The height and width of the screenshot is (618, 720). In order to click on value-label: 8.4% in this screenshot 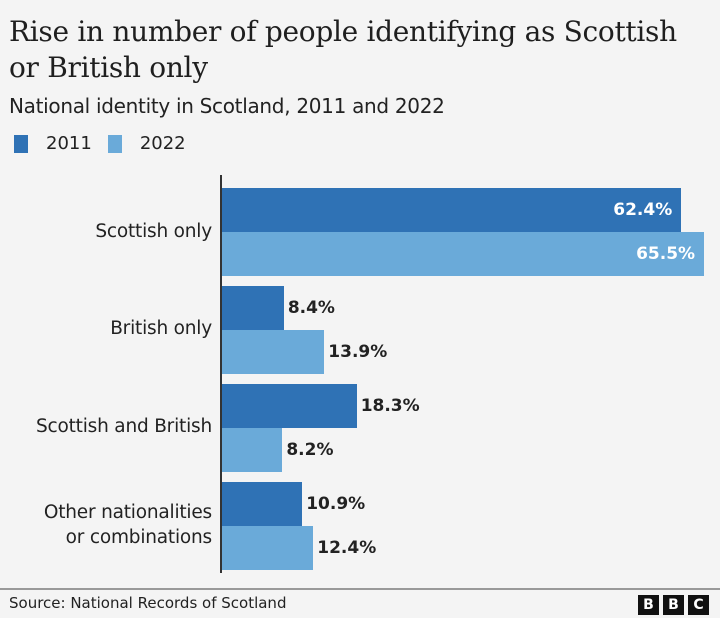, I will do `click(311, 308)`.